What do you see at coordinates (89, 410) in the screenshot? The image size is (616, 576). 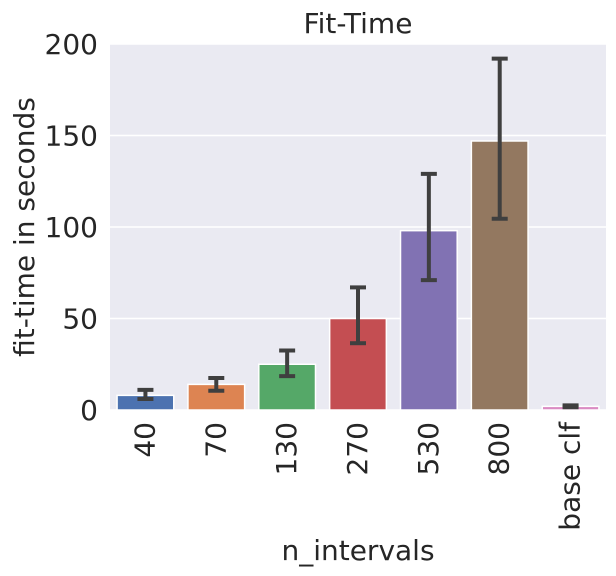 I see `y-tick-label: 0` at bounding box center [89, 410].